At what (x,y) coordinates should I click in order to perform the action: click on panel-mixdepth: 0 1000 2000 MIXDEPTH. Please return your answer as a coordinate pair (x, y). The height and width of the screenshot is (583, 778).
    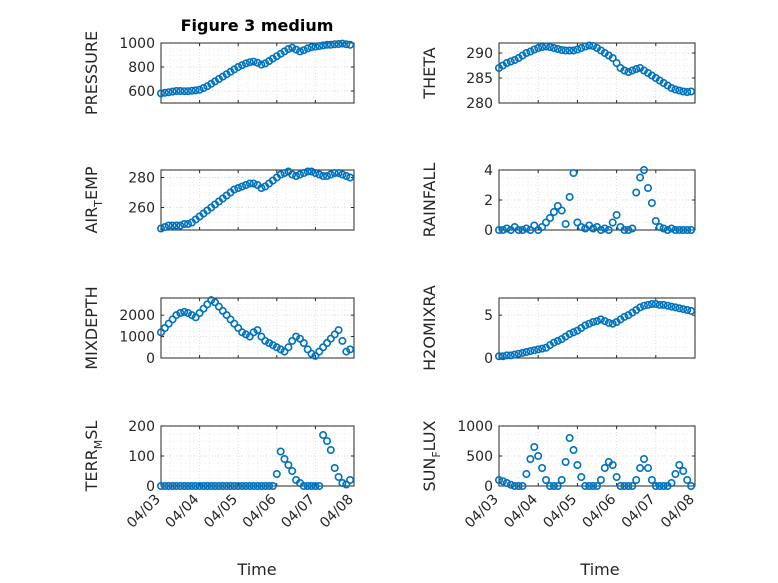
    Looking at the image, I should click on (218, 328).